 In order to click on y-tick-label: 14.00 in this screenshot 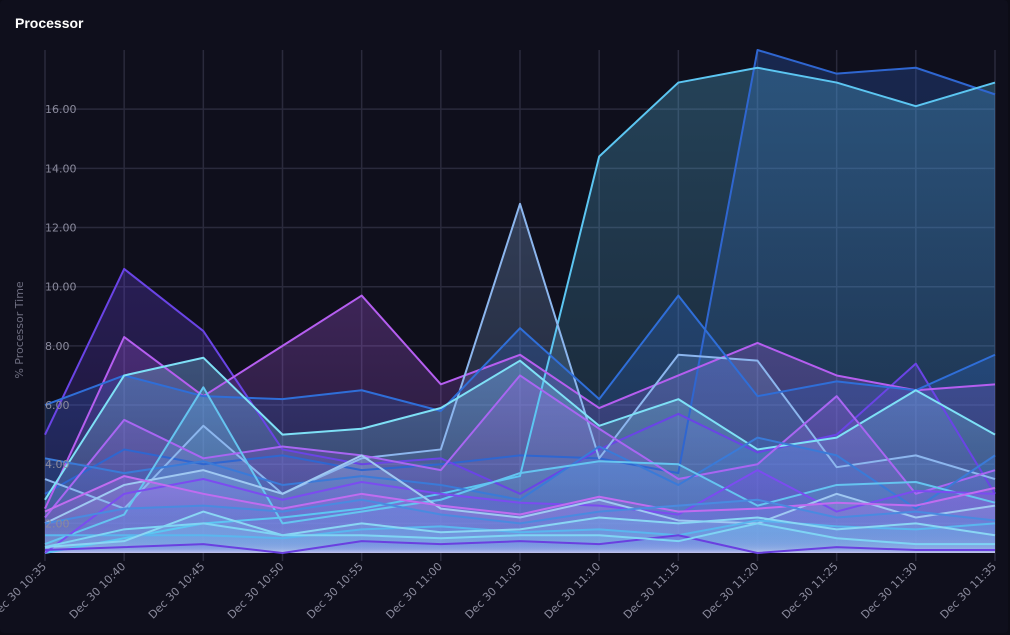, I will do `click(61, 168)`.